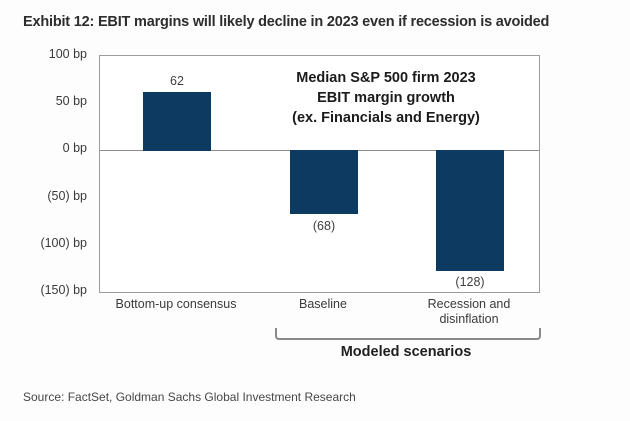 Image resolution: width=630 pixels, height=421 pixels. Describe the element at coordinates (63, 243) in the screenshot. I see `y-axis-tick-label: (100) bp` at that location.